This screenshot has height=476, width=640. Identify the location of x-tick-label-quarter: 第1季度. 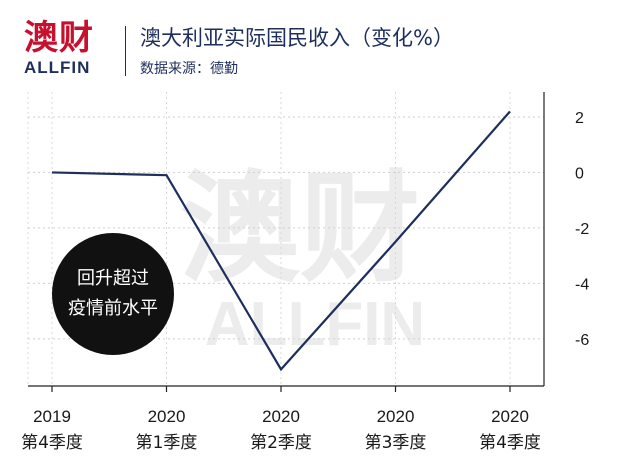
(167, 443).